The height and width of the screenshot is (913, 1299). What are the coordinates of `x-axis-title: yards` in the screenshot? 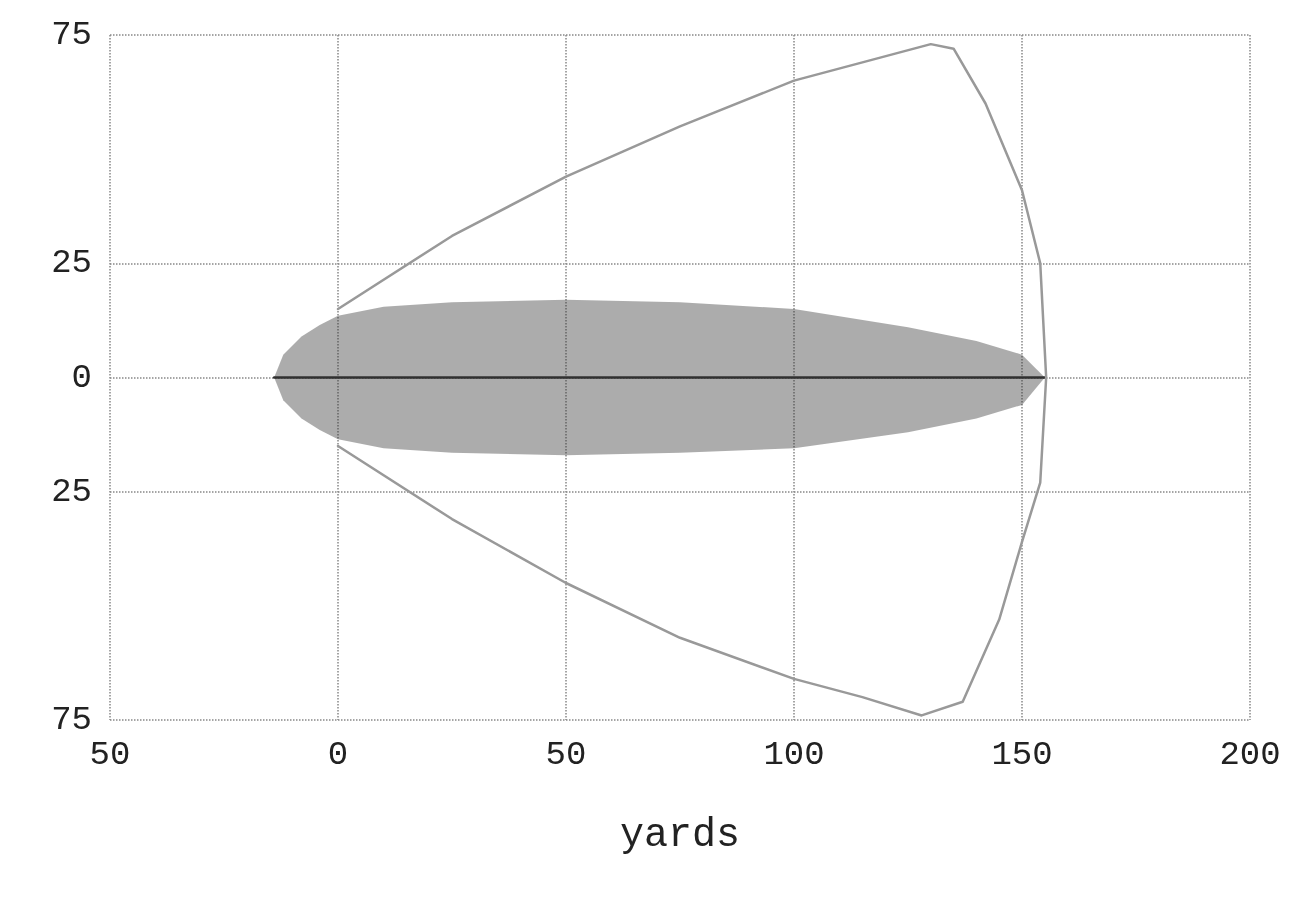 It's located at (680, 835).